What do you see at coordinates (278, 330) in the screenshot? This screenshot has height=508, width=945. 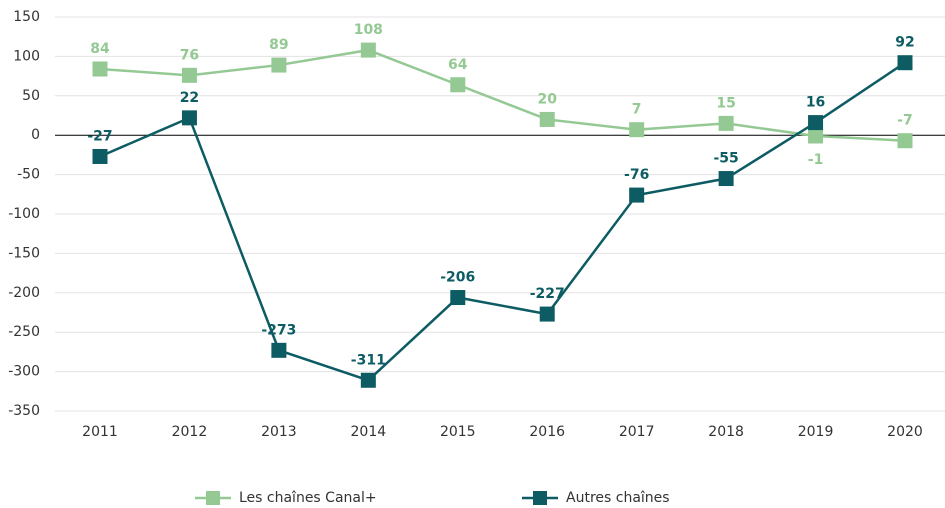 I see `data-label: -273` at bounding box center [278, 330].